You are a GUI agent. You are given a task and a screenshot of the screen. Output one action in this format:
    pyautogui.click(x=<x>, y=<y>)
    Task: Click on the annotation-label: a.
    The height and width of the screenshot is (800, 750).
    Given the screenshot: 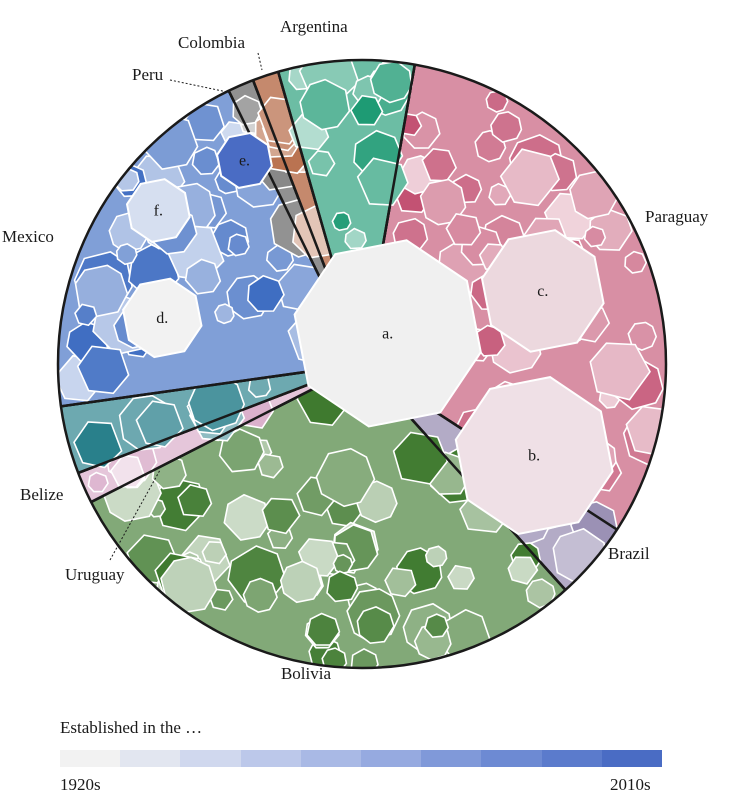 What is the action you would take?
    pyautogui.click(x=387, y=333)
    